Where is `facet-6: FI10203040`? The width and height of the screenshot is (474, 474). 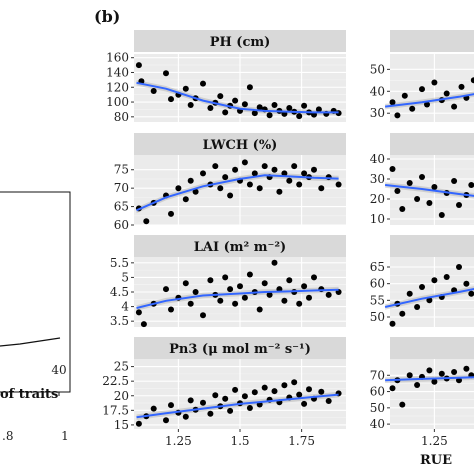
facet-6: FI10203040 is located at coordinates (422, 179).